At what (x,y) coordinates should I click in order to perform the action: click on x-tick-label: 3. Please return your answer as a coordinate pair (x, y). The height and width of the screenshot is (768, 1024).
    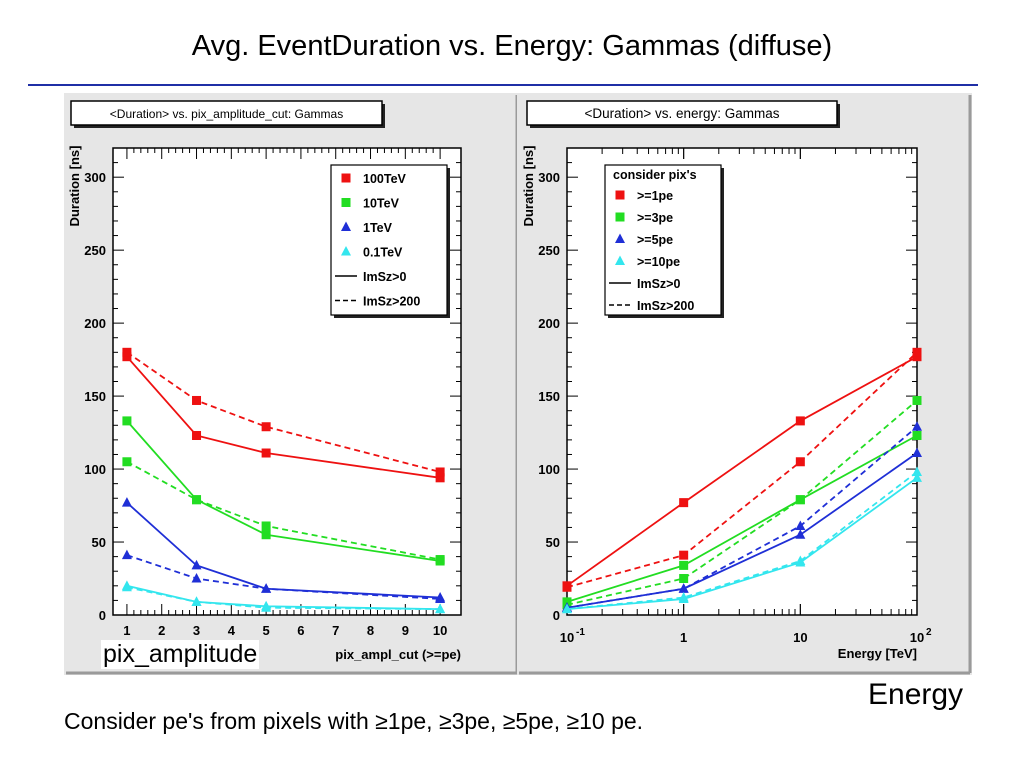
    Looking at the image, I should click on (196, 630).